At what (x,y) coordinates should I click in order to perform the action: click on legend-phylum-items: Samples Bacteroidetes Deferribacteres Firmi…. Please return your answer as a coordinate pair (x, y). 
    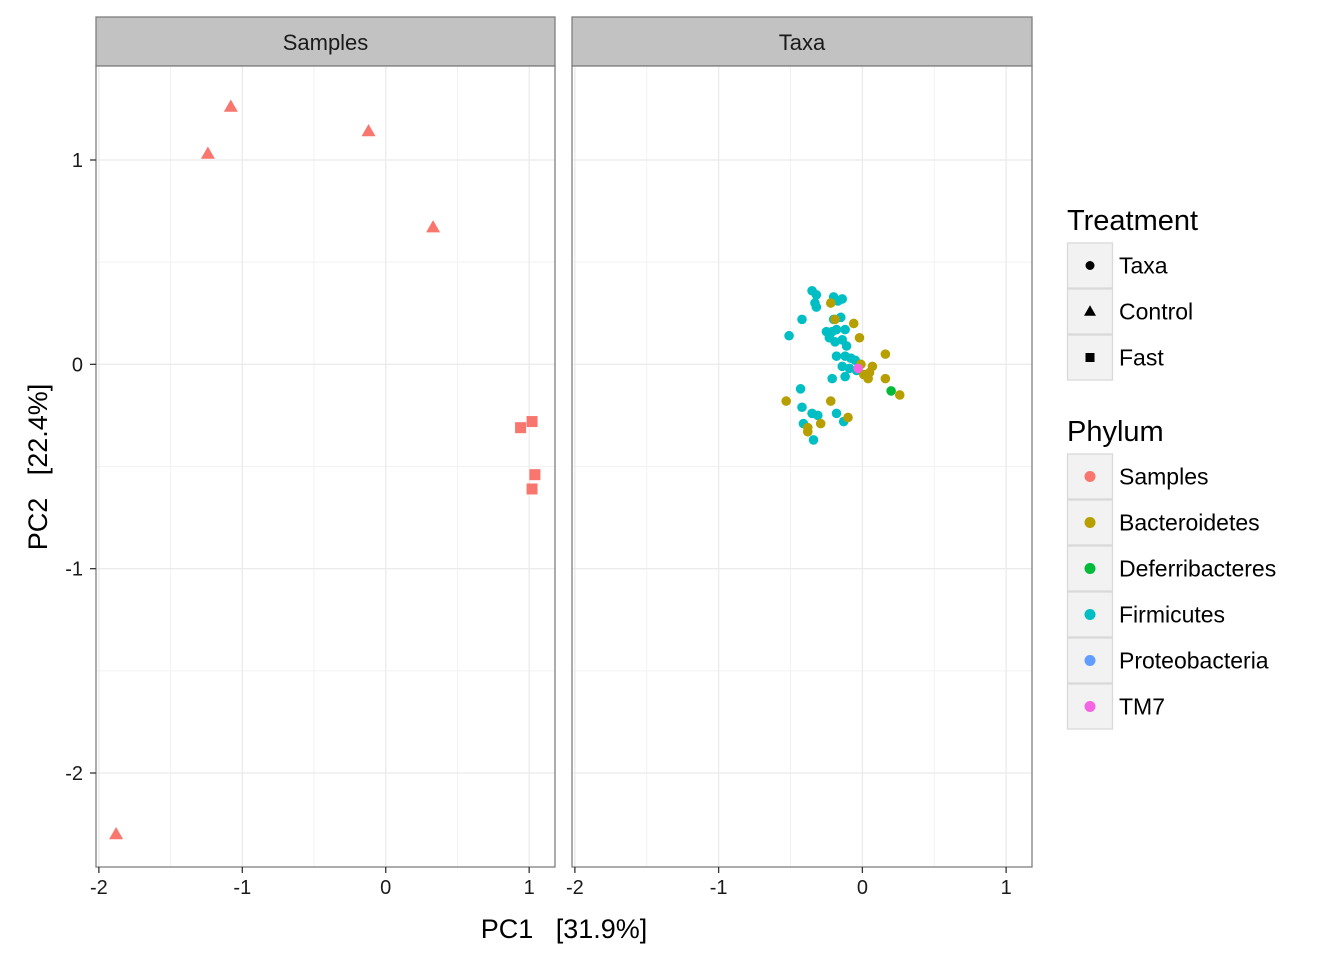
    Looking at the image, I should click on (1171, 591).